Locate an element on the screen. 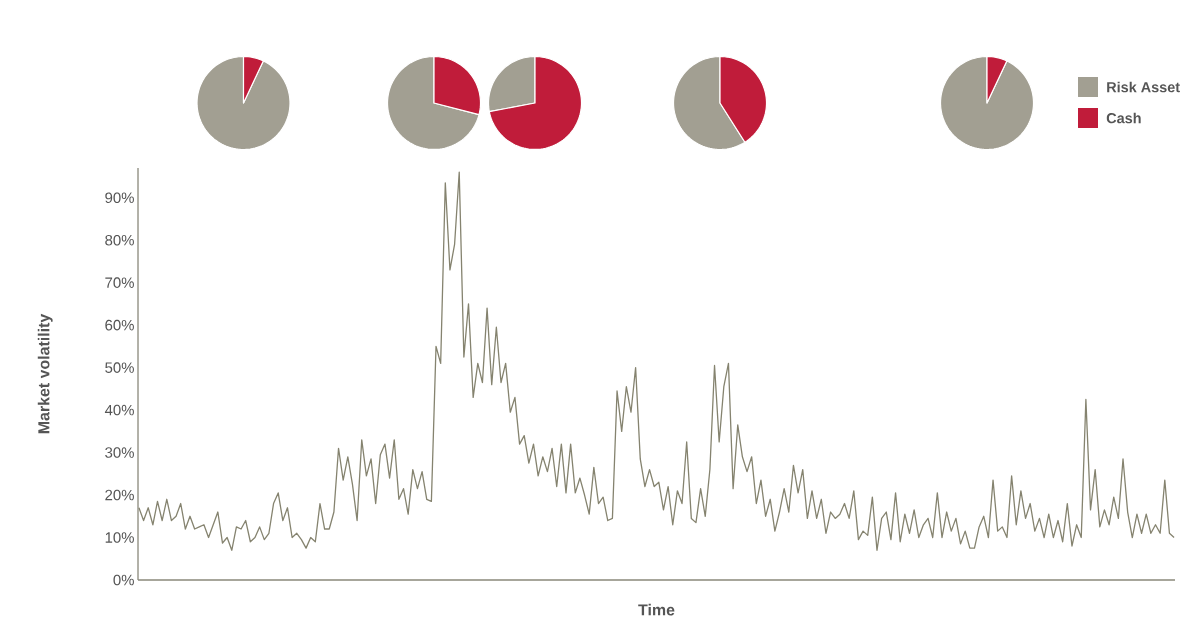 This screenshot has width=1203, height=634. y-tick-label: 30% is located at coordinates (119, 452).